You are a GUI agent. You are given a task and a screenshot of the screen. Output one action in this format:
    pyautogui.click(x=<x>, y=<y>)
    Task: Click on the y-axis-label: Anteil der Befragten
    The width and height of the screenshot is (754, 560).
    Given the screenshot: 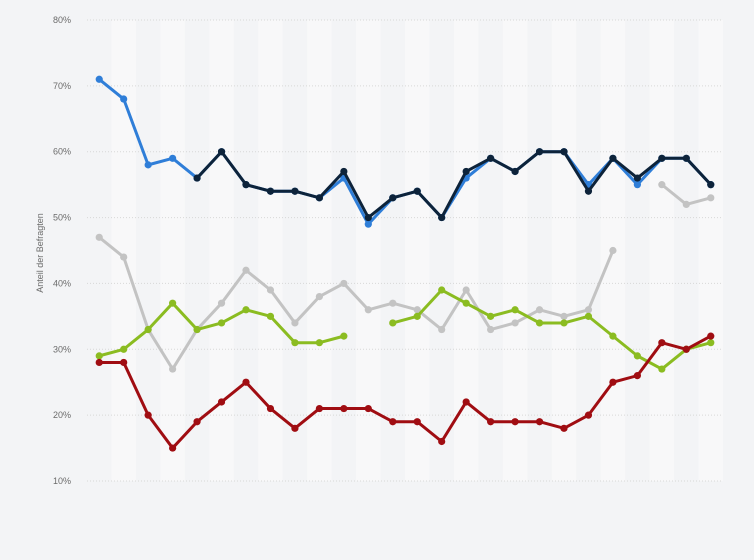 What is the action you would take?
    pyautogui.click(x=40, y=253)
    